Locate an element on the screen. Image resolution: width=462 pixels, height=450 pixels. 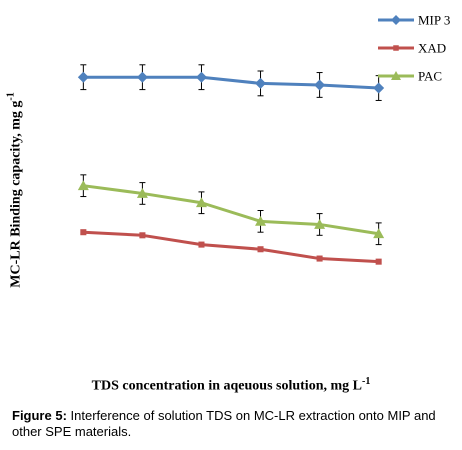
series-xad is located at coordinates (231, 247).